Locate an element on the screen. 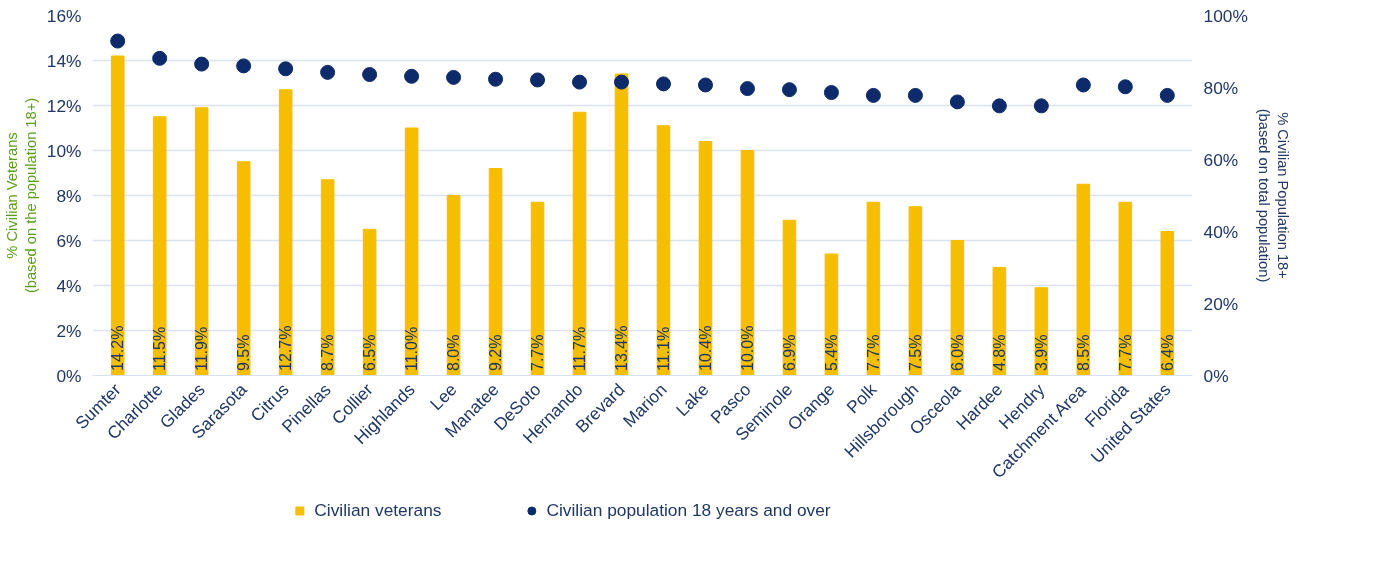 The width and height of the screenshot is (1385, 587). y2-tick-label: 20% is located at coordinates (1221, 303).